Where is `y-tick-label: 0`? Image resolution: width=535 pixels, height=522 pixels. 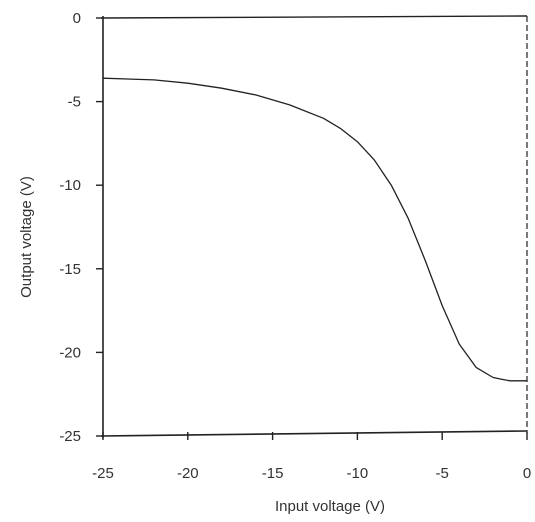 y-tick-label: 0 is located at coordinates (77, 18).